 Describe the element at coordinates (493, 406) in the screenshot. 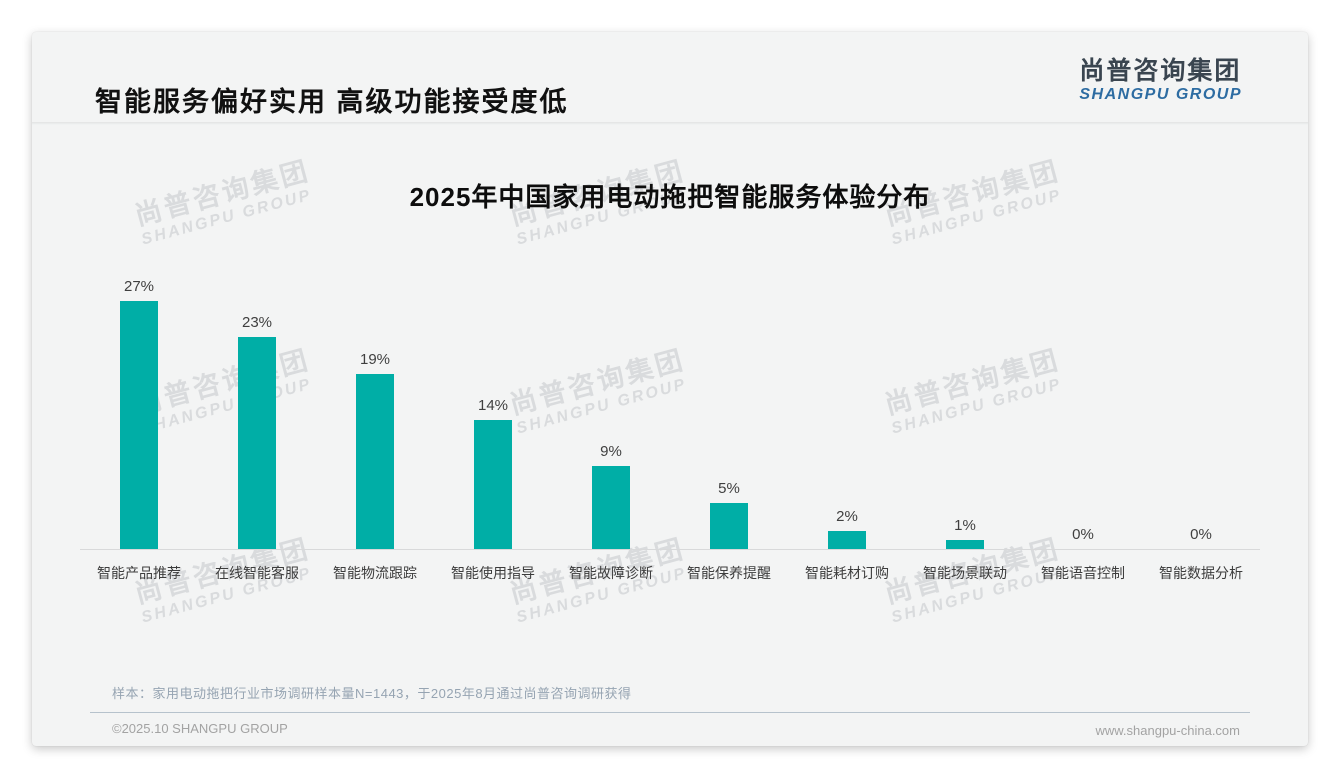

I see `bar-value-label: 14%` at that location.